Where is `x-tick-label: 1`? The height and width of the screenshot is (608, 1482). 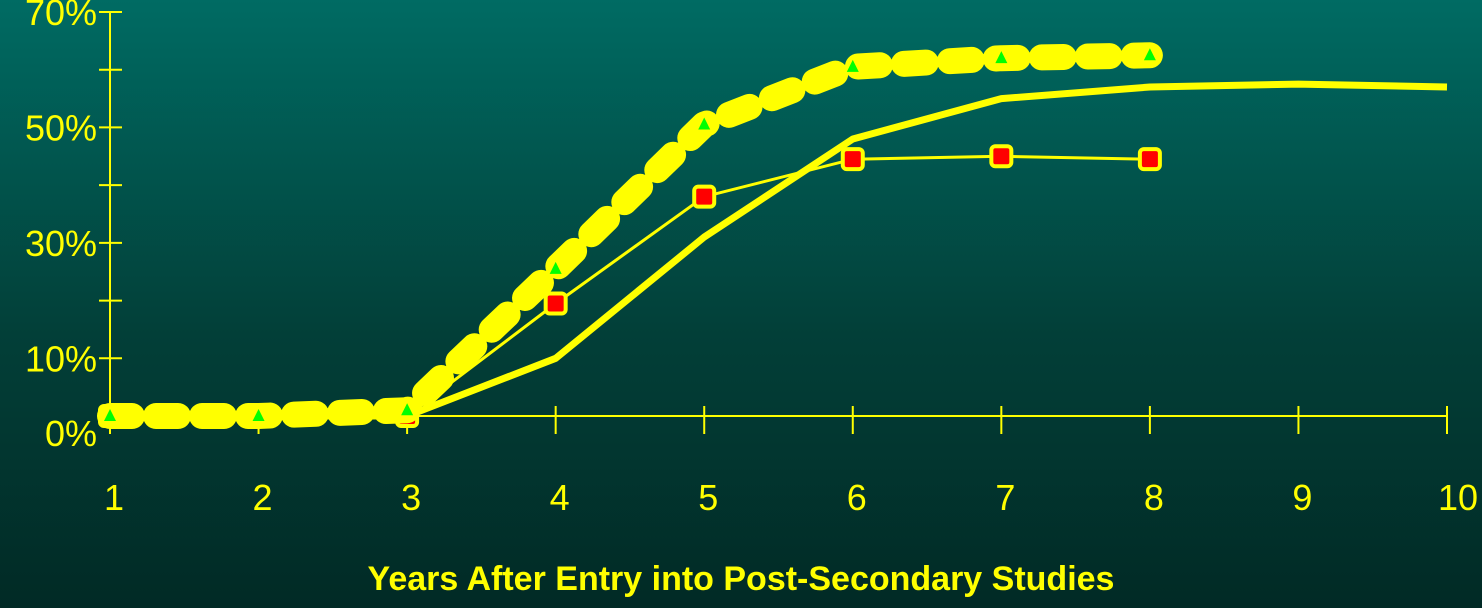
x-tick-label: 1 is located at coordinates (114, 497).